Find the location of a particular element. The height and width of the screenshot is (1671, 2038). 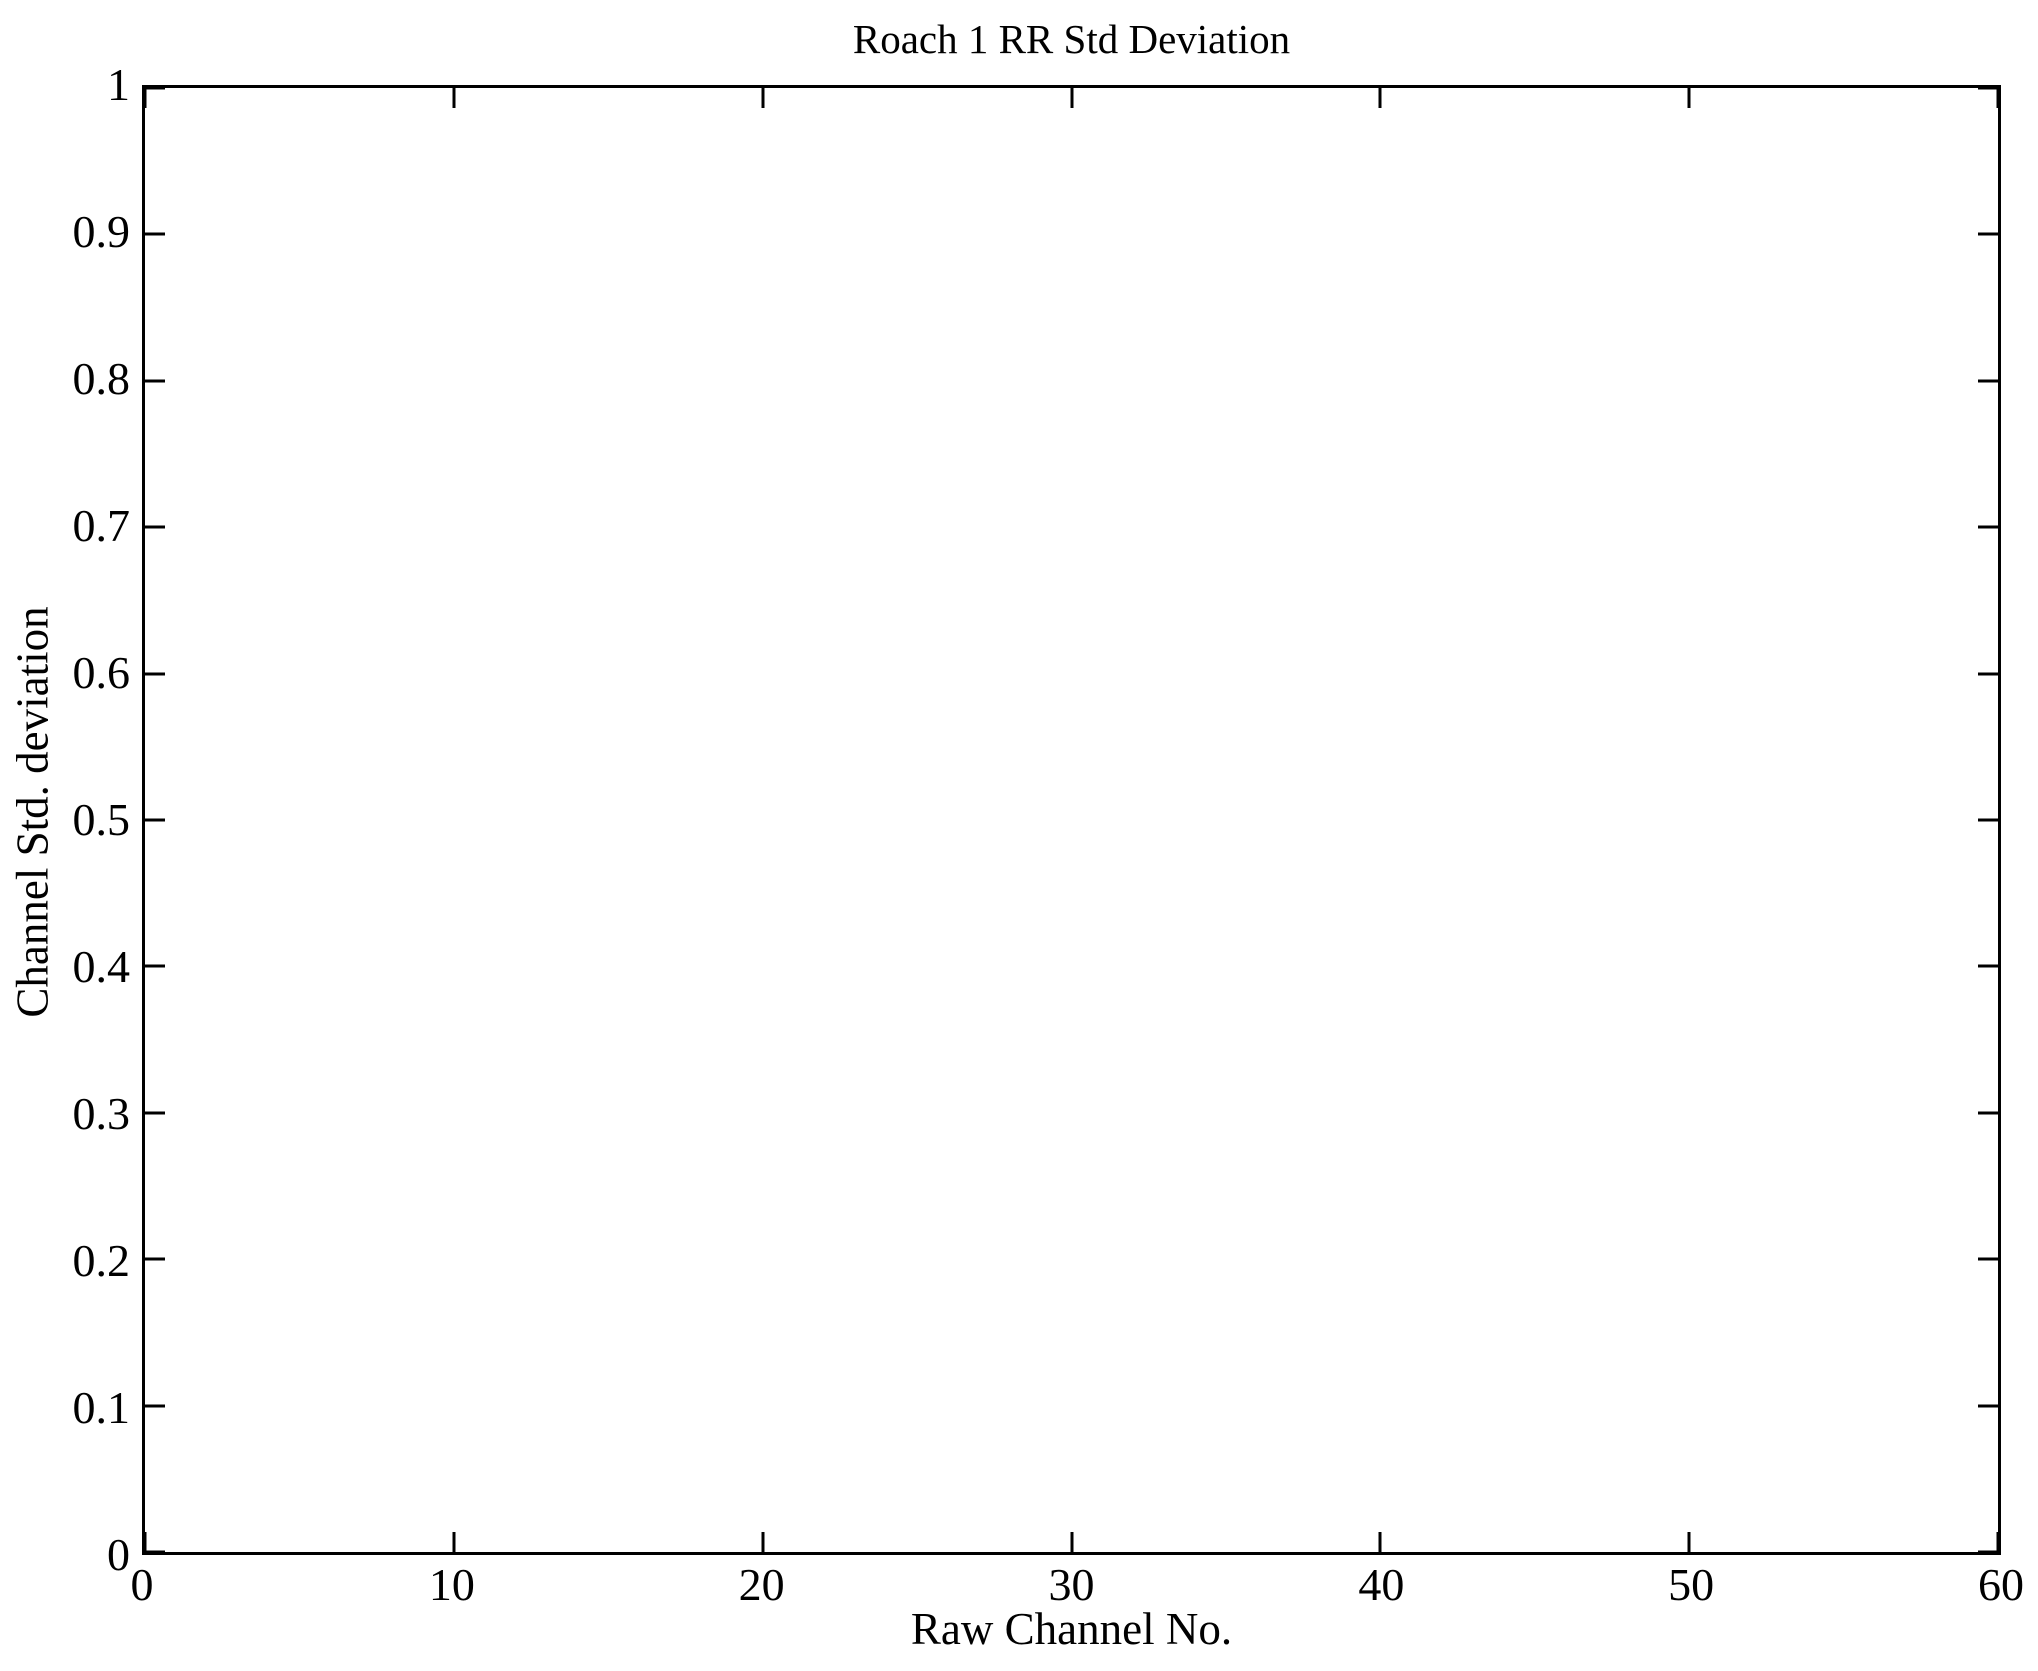

x-tick-label: 0 is located at coordinates (142, 1584).